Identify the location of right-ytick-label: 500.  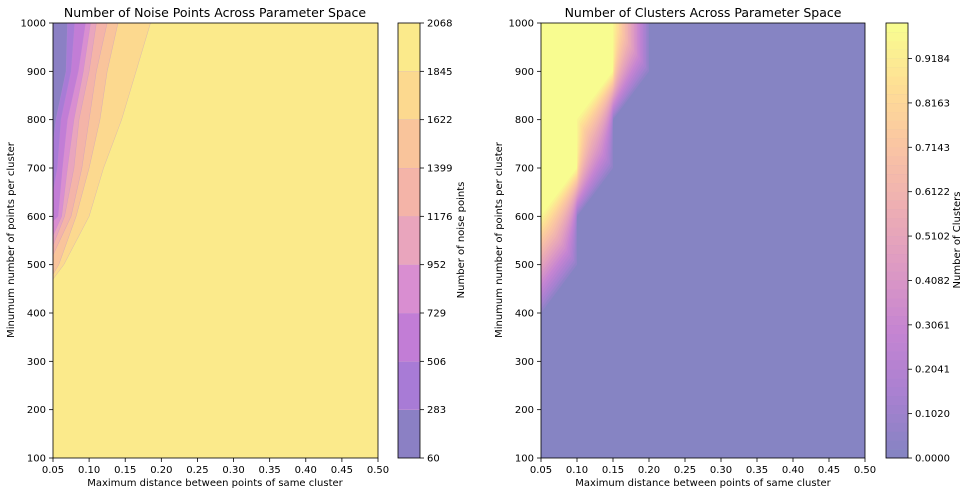
(524, 265).